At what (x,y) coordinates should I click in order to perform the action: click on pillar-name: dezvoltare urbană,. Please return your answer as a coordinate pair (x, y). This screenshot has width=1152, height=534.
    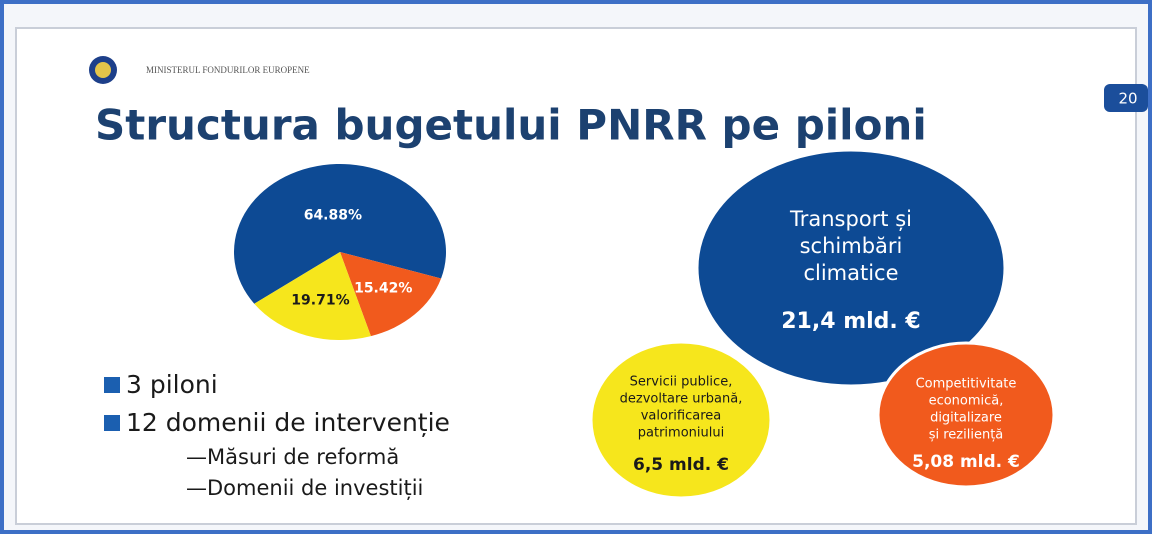
    Looking at the image, I should click on (681, 399).